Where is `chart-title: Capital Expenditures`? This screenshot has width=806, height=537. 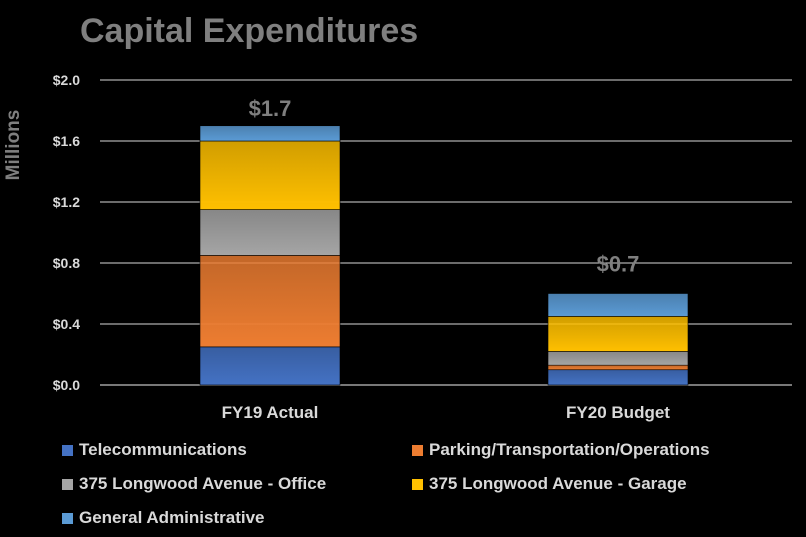
chart-title: Capital Expenditures is located at coordinates (249, 31).